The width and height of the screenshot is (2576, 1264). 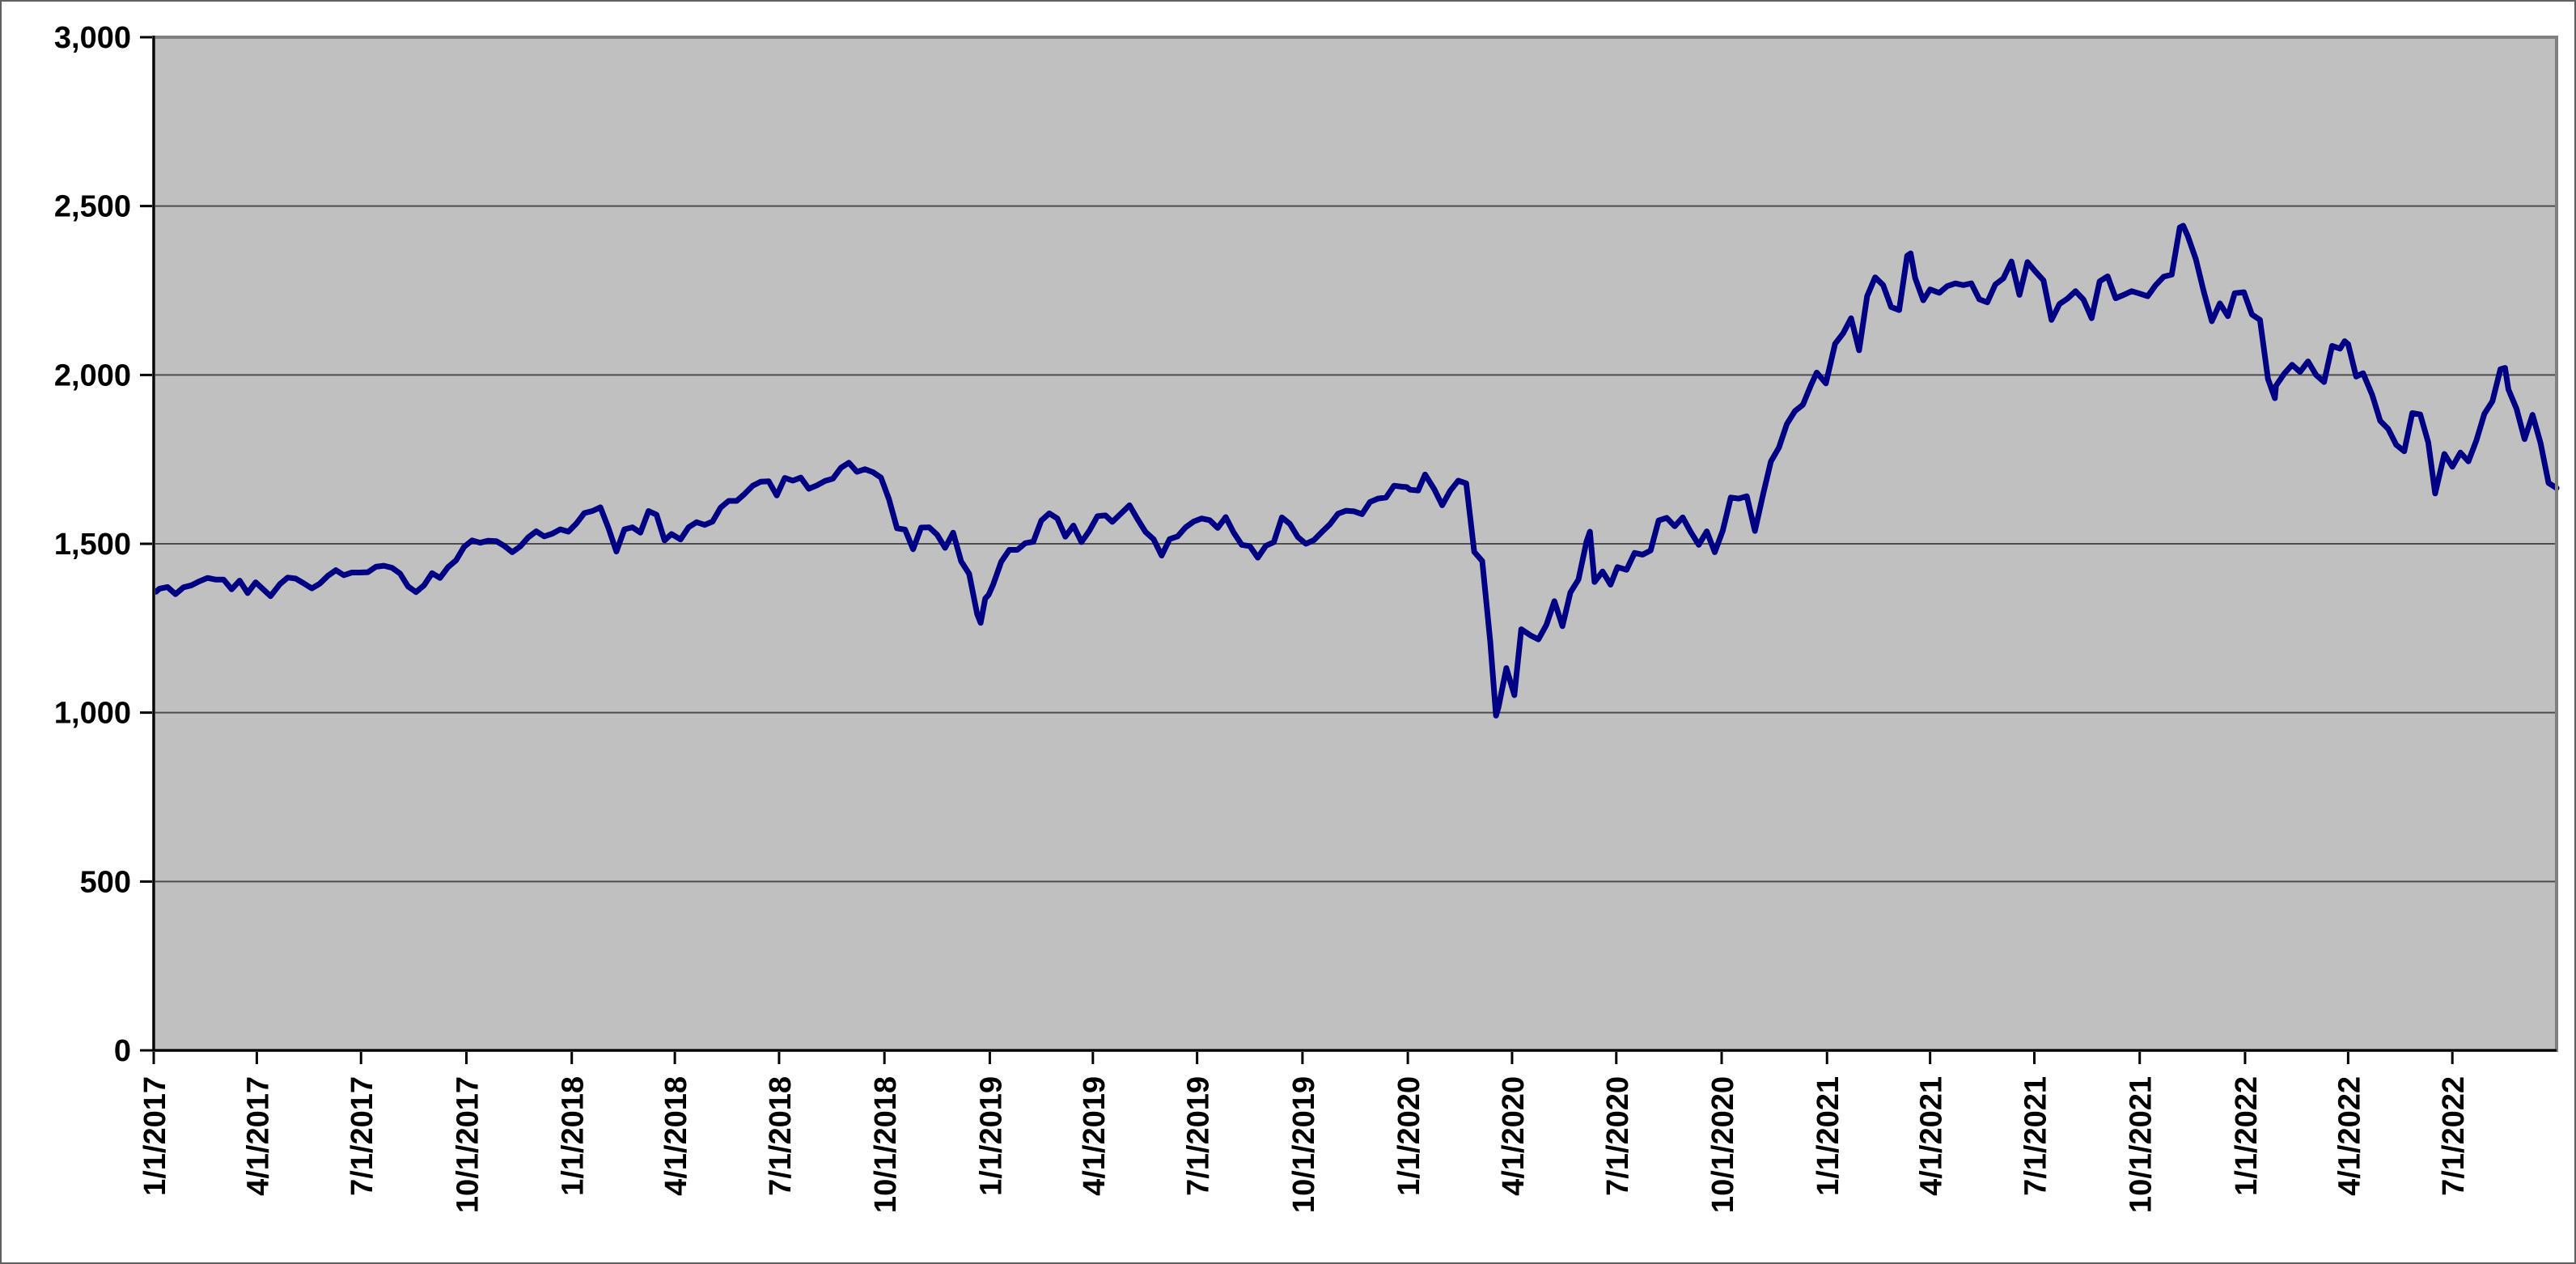 I want to click on x-axis-tick-label: 4/1/2017, so click(x=258, y=1136).